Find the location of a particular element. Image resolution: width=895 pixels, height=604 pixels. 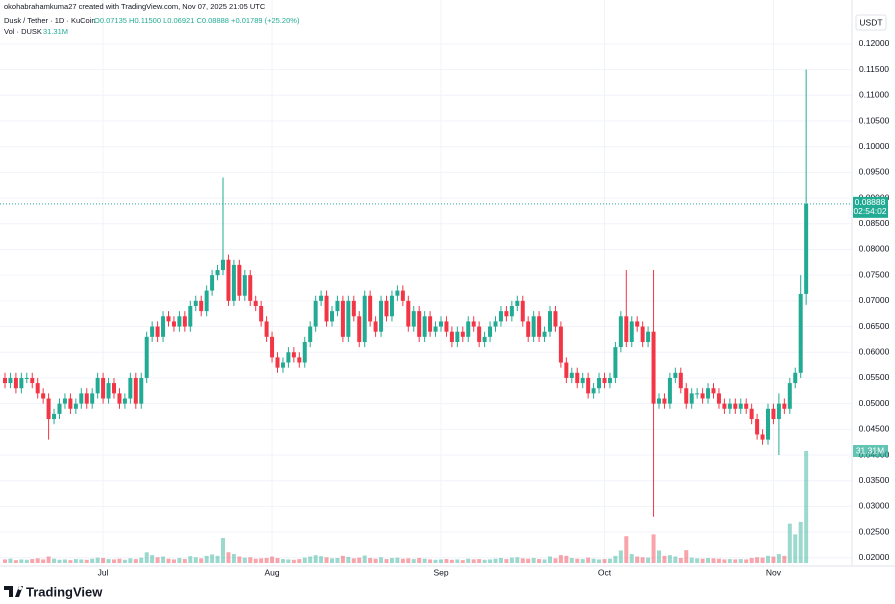

x-tick-label: Aug is located at coordinates (271, 572).